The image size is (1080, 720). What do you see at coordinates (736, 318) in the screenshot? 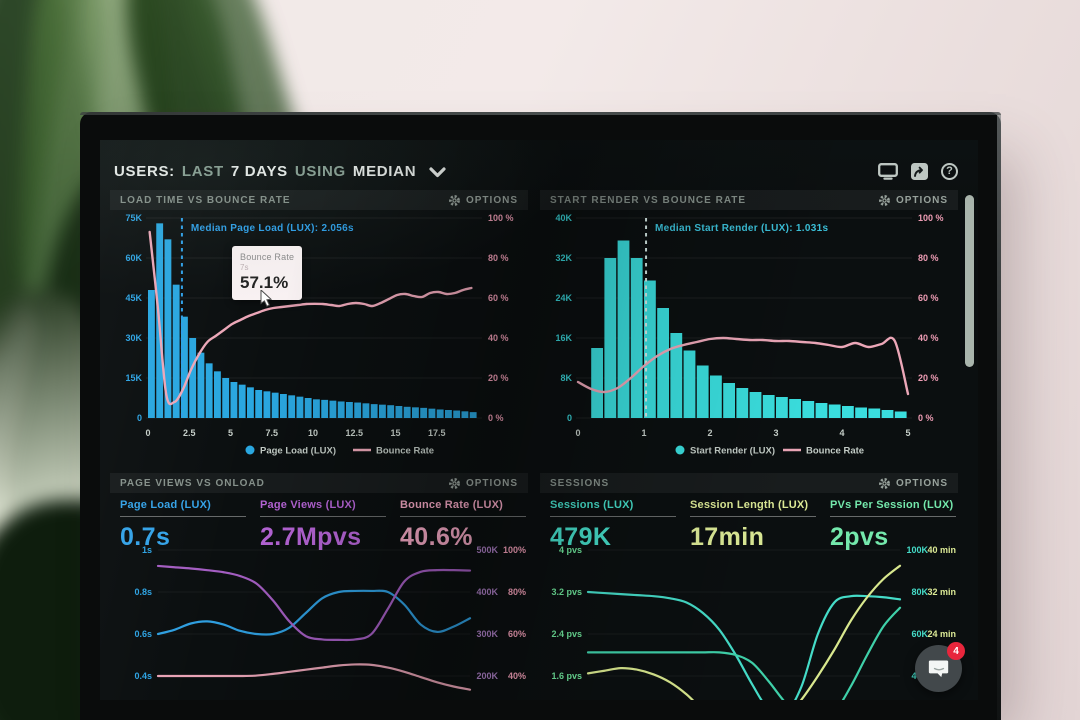
I see `median-annotation: Median Start Render (LUX): 1.031s` at bounding box center [736, 318].